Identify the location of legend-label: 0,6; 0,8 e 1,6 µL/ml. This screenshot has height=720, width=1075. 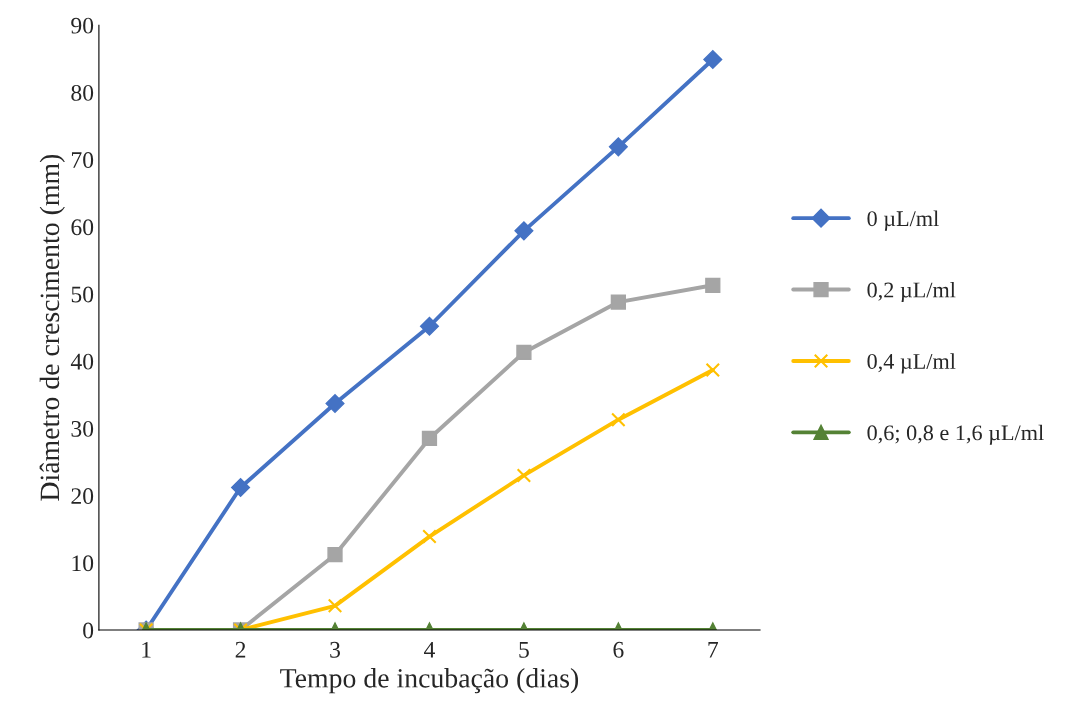
(955, 434).